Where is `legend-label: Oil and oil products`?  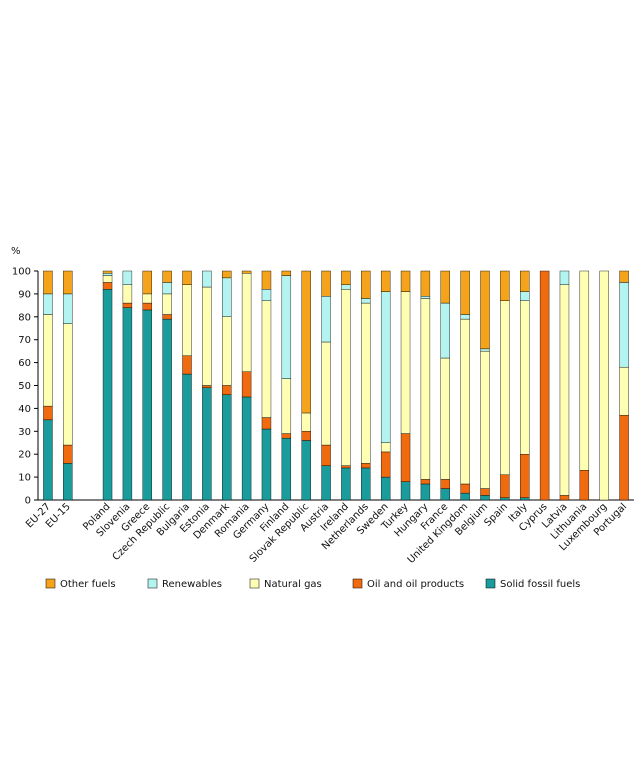
legend-label: Oil and oil products is located at coordinates (415, 584).